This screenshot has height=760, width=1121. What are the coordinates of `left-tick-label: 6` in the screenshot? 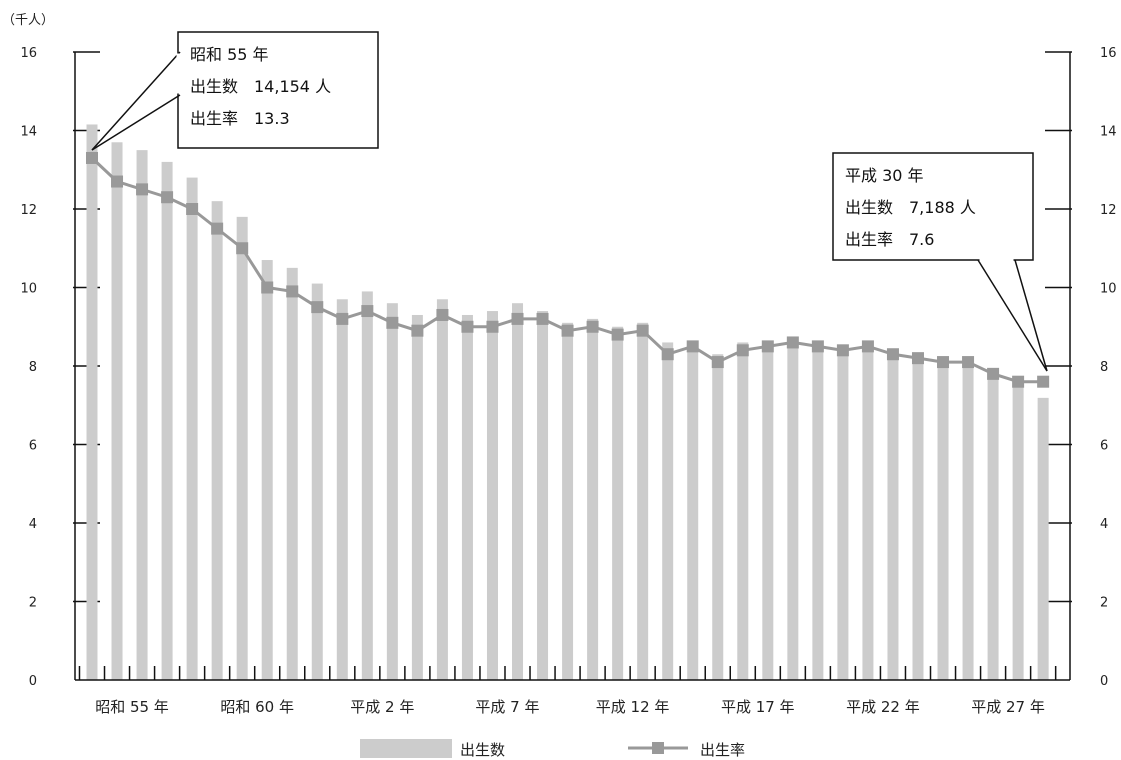 It's located at (33, 446).